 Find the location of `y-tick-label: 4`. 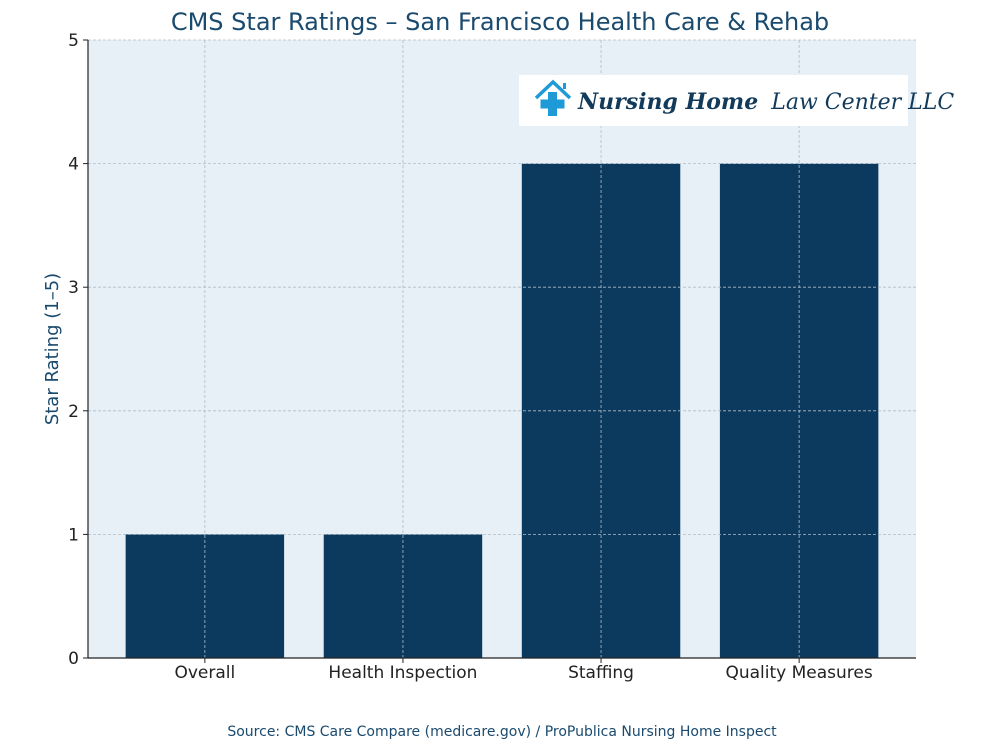

y-tick-label: 4 is located at coordinates (73, 165).